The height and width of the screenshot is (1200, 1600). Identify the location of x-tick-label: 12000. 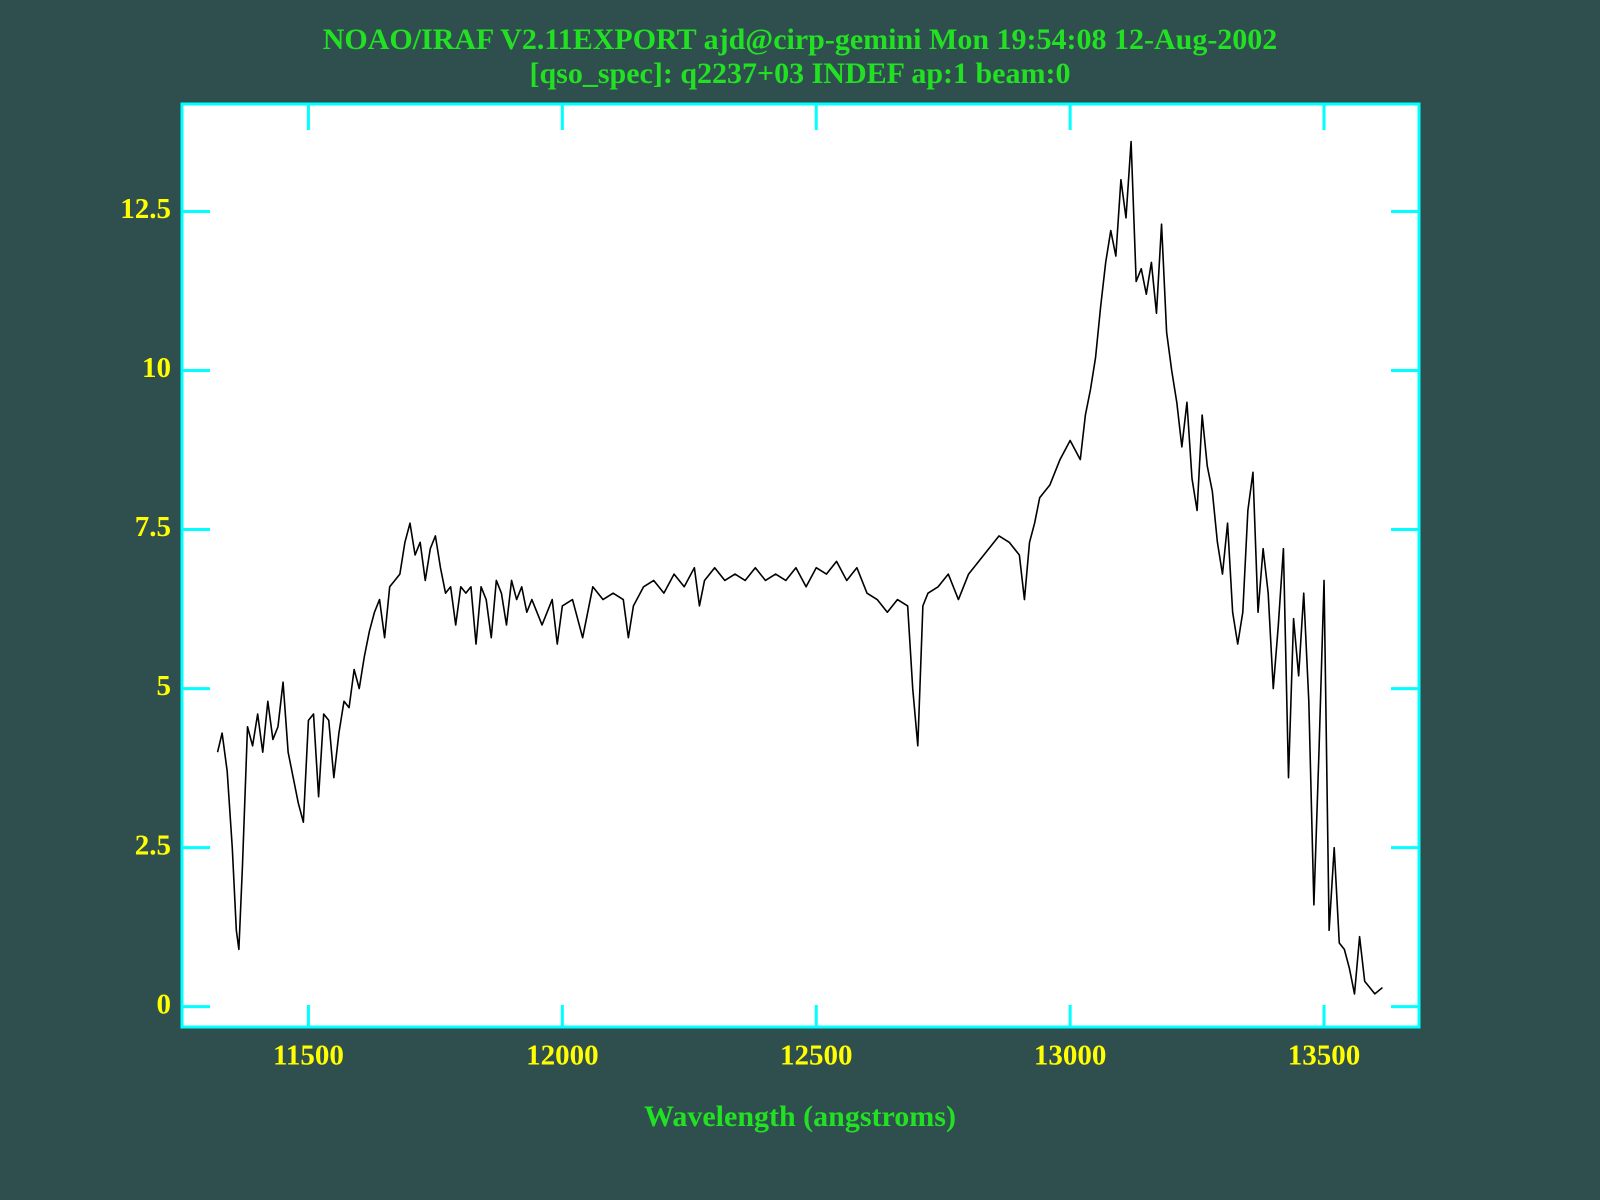
(562, 1056).